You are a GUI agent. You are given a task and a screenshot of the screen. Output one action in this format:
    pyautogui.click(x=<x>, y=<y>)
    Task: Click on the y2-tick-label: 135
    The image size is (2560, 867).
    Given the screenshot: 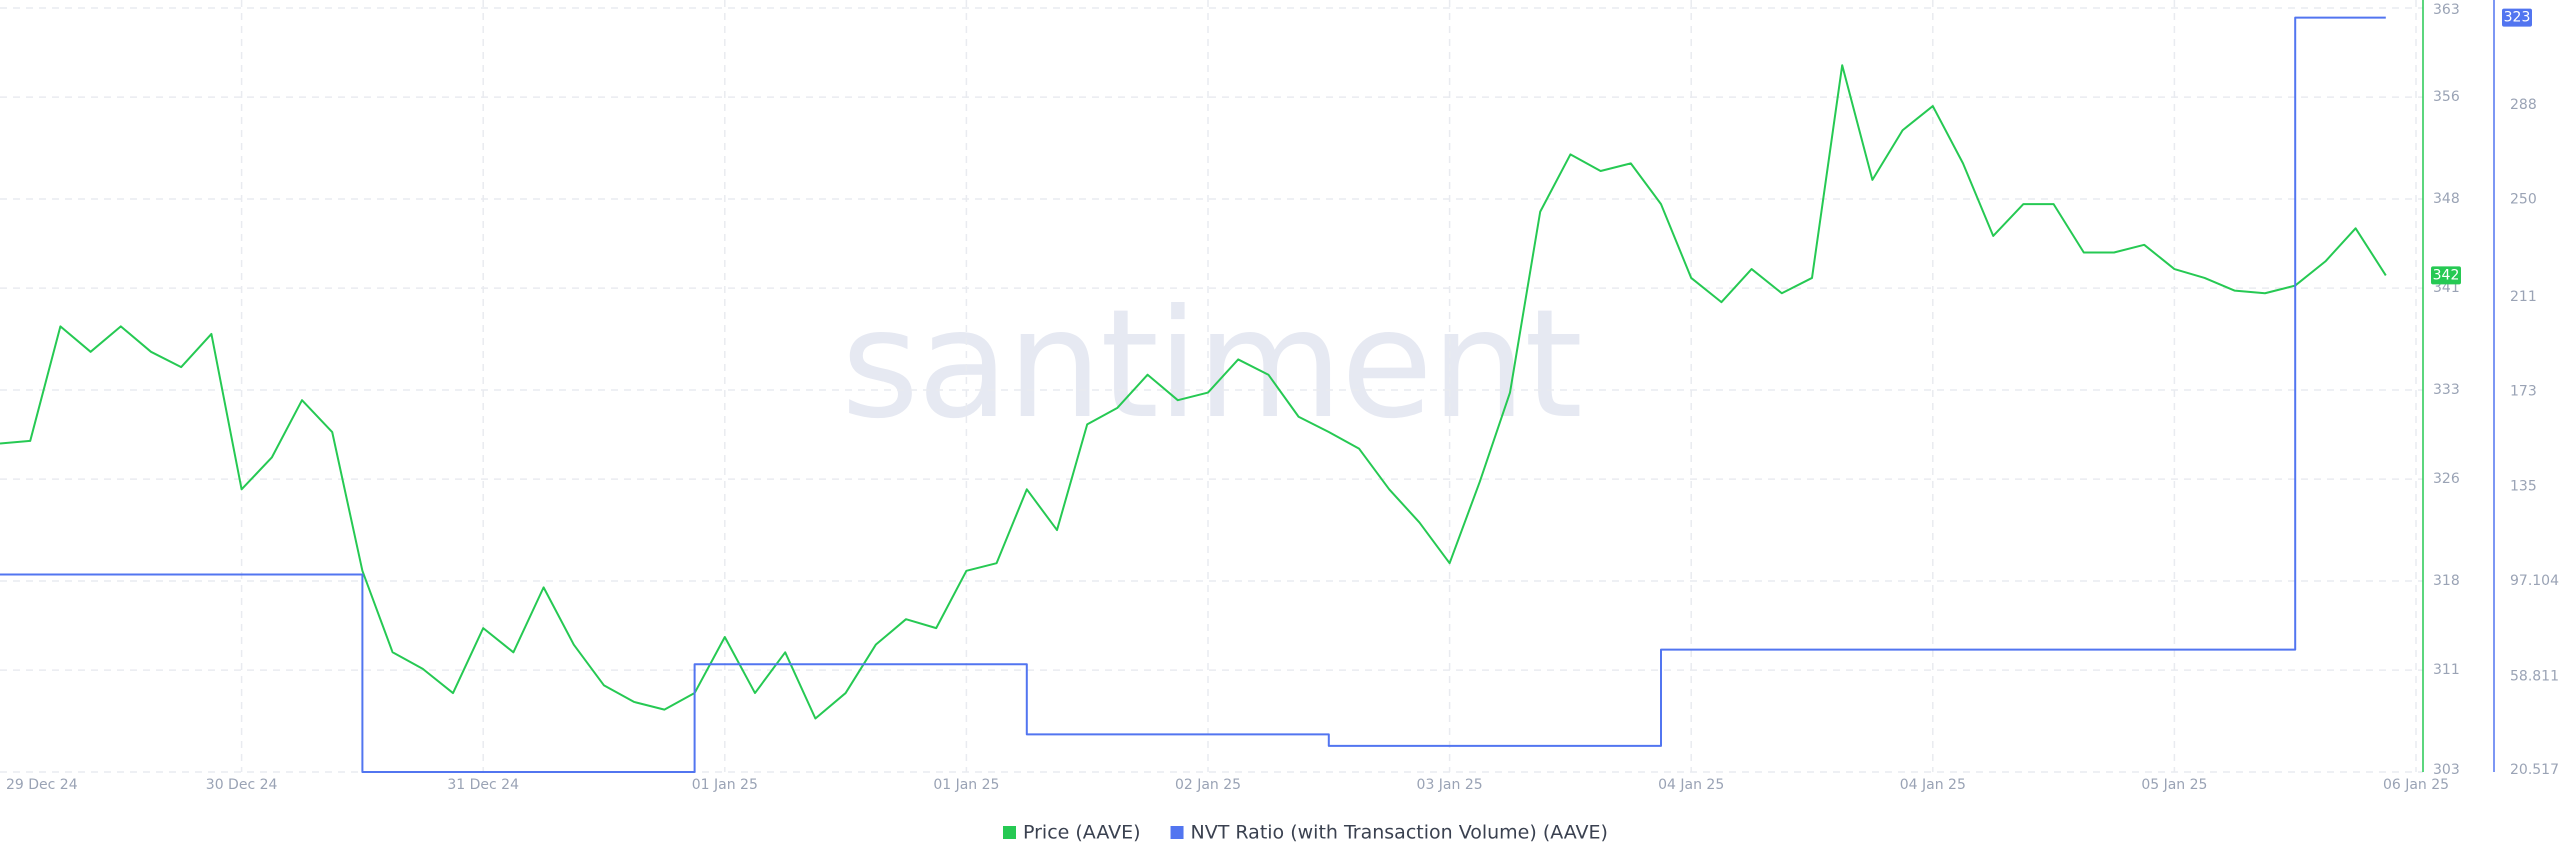 What is the action you would take?
    pyautogui.click(x=2523, y=486)
    